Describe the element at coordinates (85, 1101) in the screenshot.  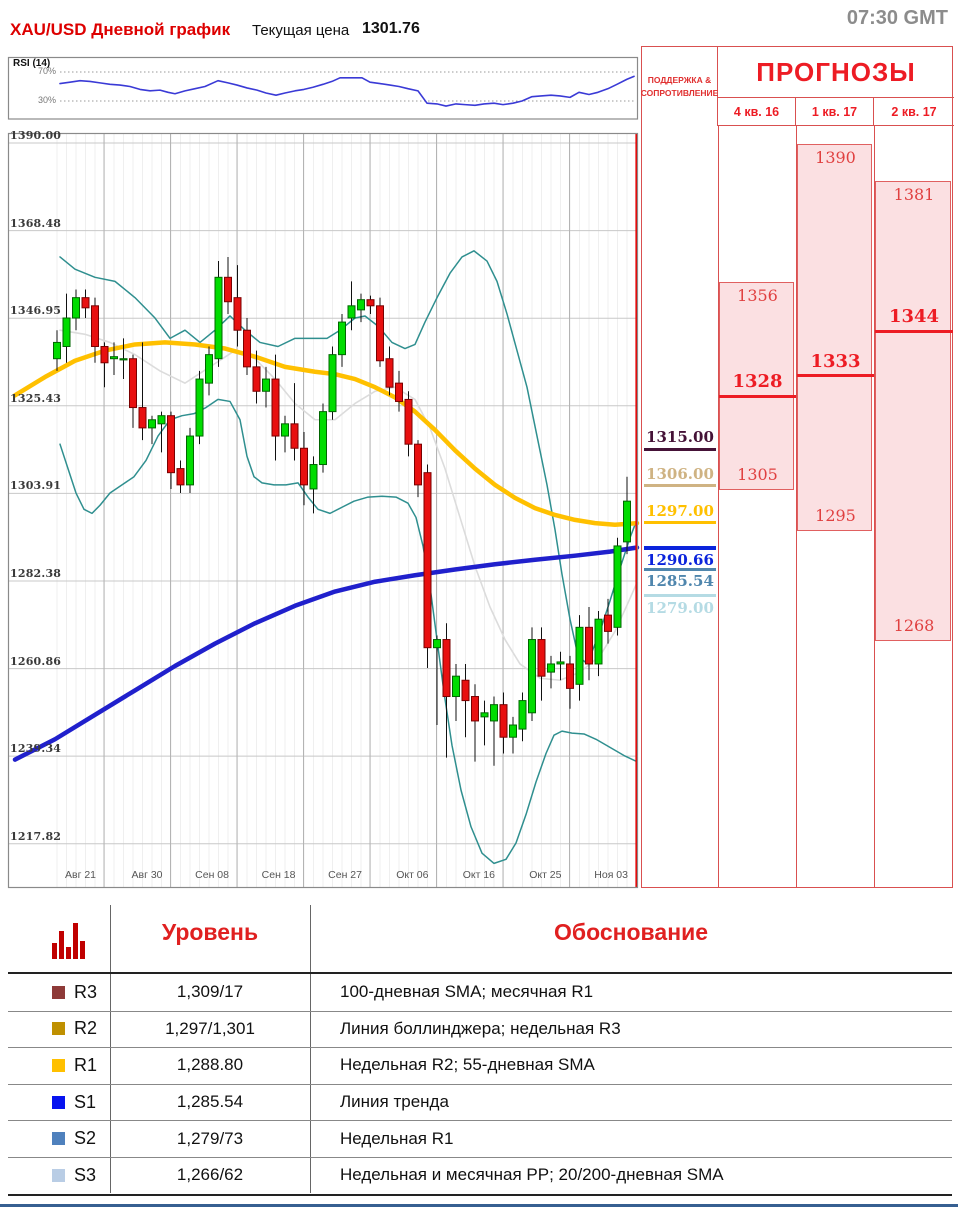
I see `row-id-text: S1` at that location.